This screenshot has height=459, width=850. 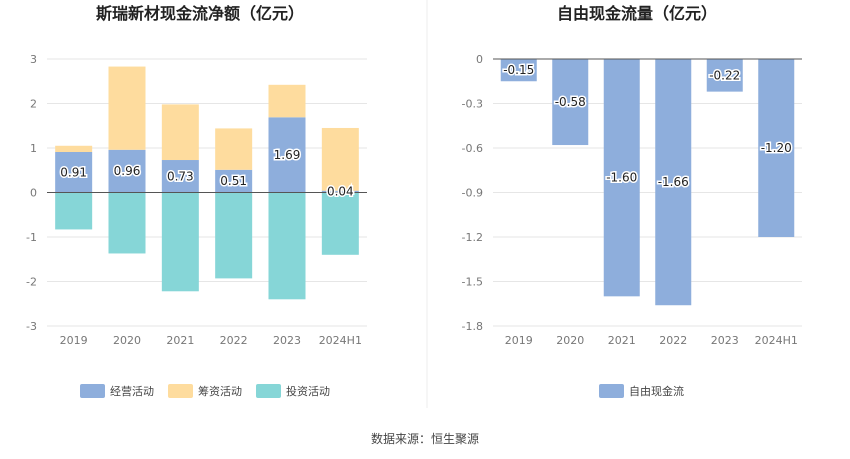 I want to click on bar-自由现金流-2023, so click(x=724, y=75).